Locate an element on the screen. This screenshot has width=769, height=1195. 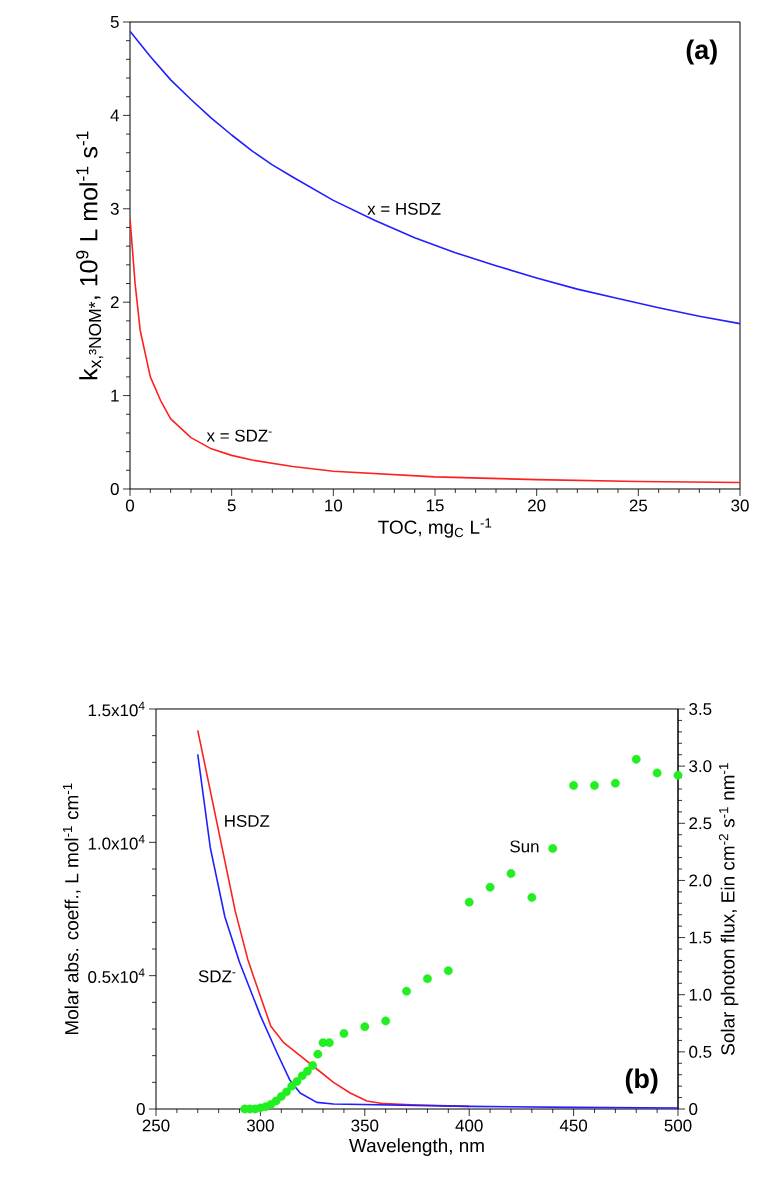
x-tick-label: 250 is located at coordinates (156, 1125).